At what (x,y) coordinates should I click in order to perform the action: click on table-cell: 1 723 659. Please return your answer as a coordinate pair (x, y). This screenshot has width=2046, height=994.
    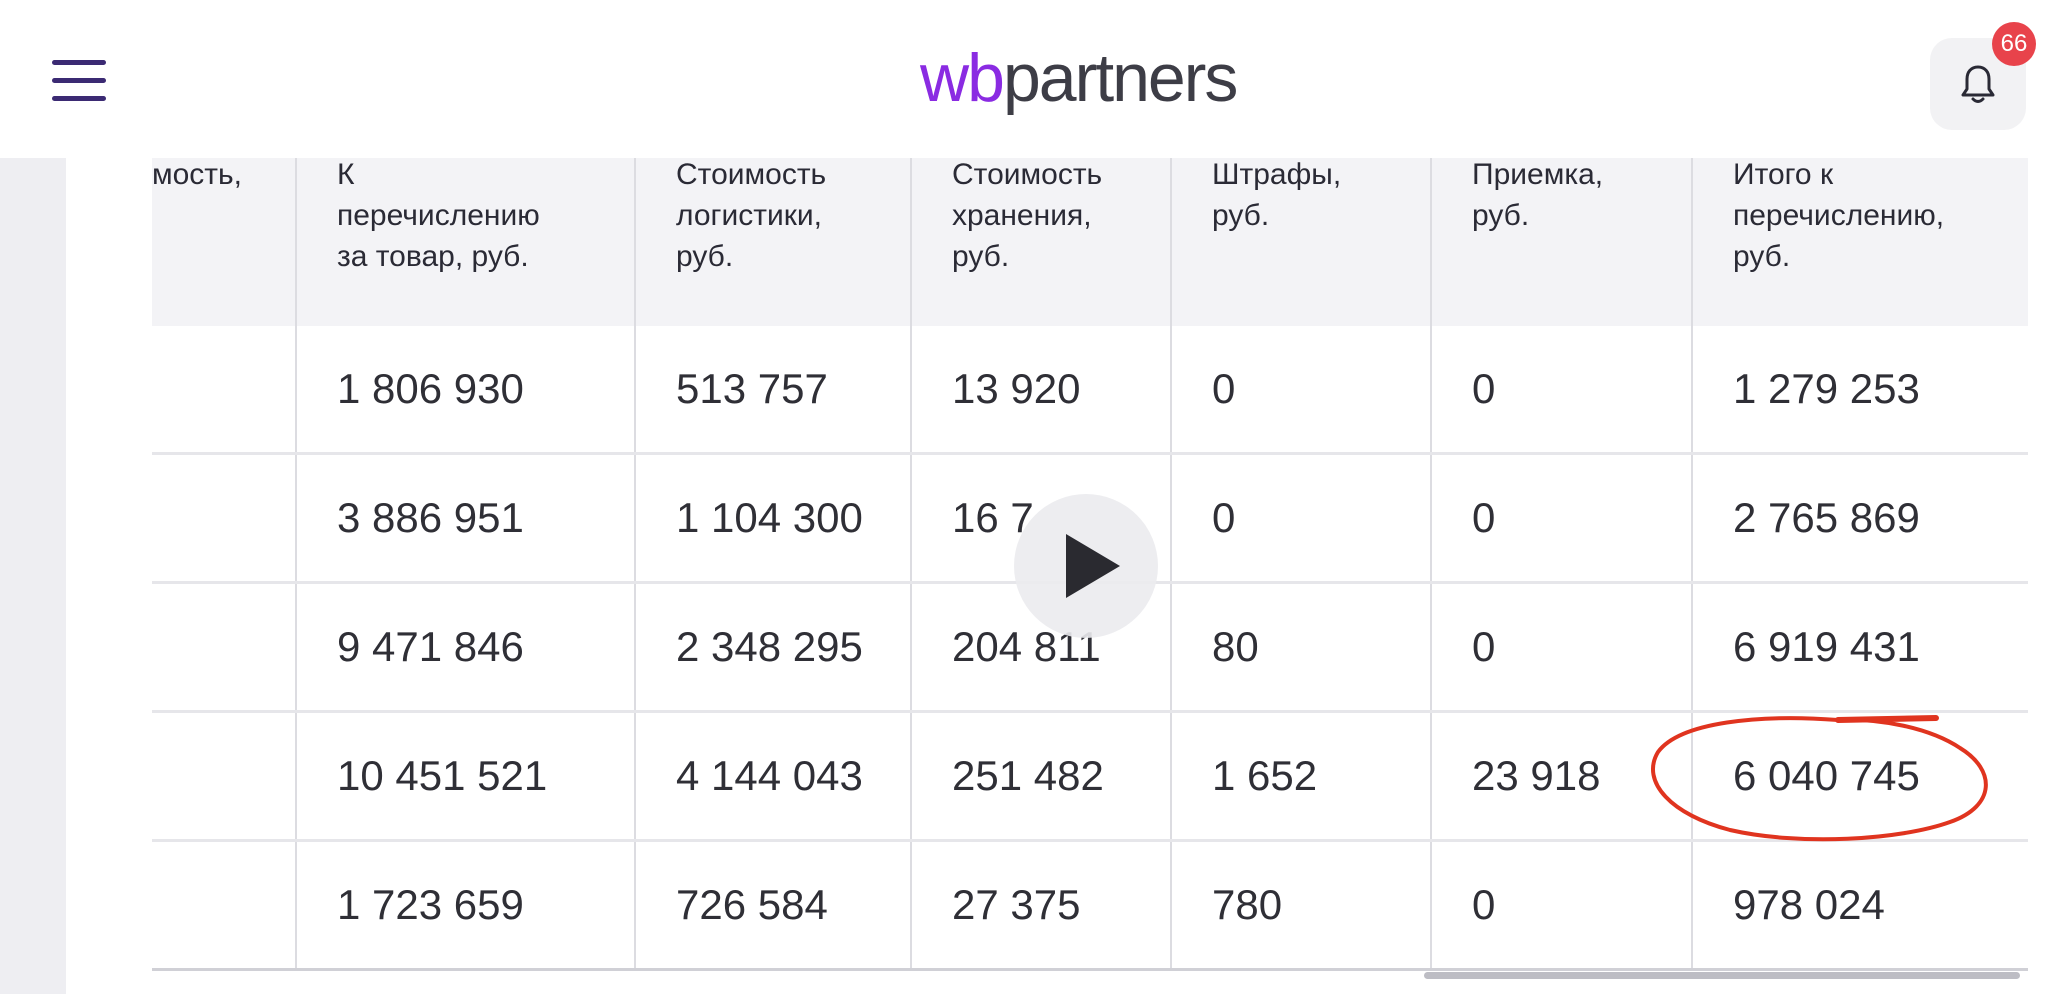
    Looking at the image, I should click on (465, 905).